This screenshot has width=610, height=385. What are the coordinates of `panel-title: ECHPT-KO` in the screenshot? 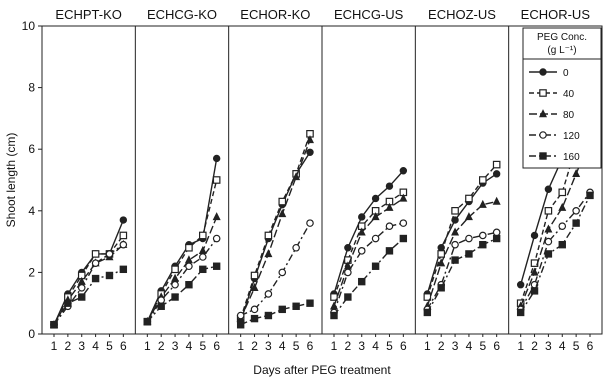 It's located at (88, 14).